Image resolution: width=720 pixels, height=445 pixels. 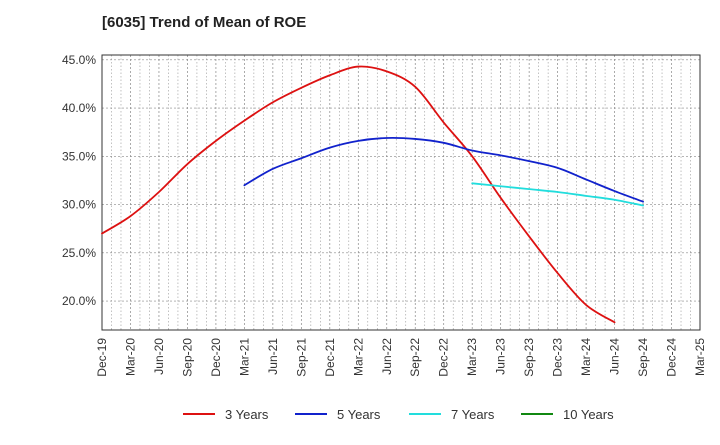 I want to click on legend-label-7-years: 7 Years, so click(x=473, y=414).